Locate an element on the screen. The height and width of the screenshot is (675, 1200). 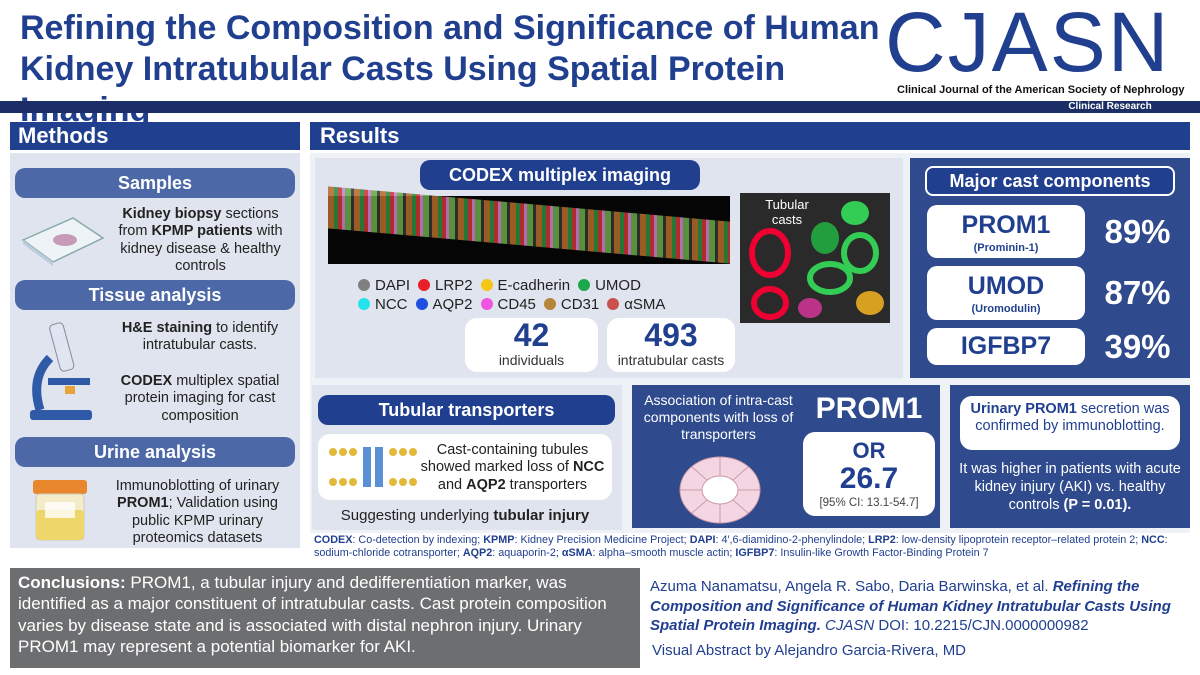
tissue-strip is located at coordinates (529, 225).